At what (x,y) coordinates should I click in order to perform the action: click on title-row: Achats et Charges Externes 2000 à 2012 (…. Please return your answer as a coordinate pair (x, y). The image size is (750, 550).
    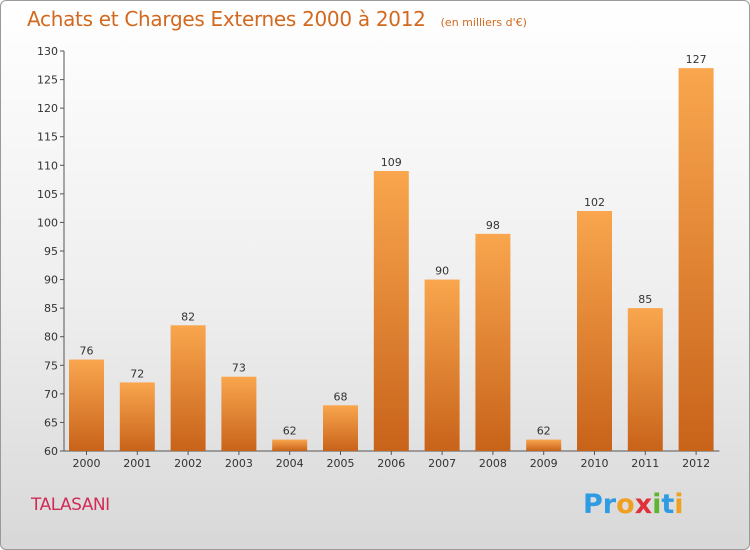
    Looking at the image, I should click on (277, 19).